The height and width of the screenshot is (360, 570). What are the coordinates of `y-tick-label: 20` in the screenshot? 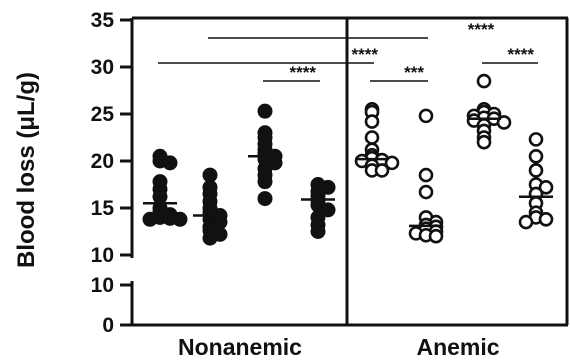 It's located at (102, 161).